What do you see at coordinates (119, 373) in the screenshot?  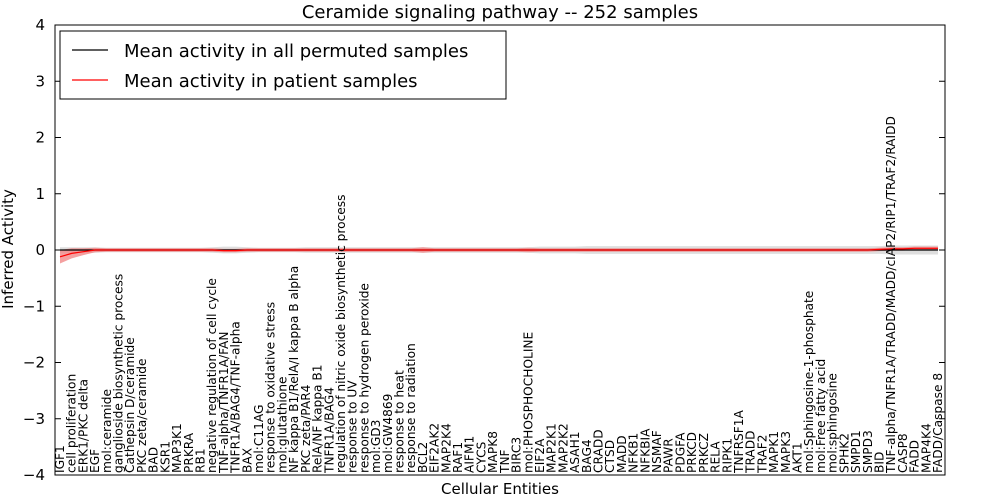 I see `category-label: ganglioside biosynthetic process` at bounding box center [119, 373].